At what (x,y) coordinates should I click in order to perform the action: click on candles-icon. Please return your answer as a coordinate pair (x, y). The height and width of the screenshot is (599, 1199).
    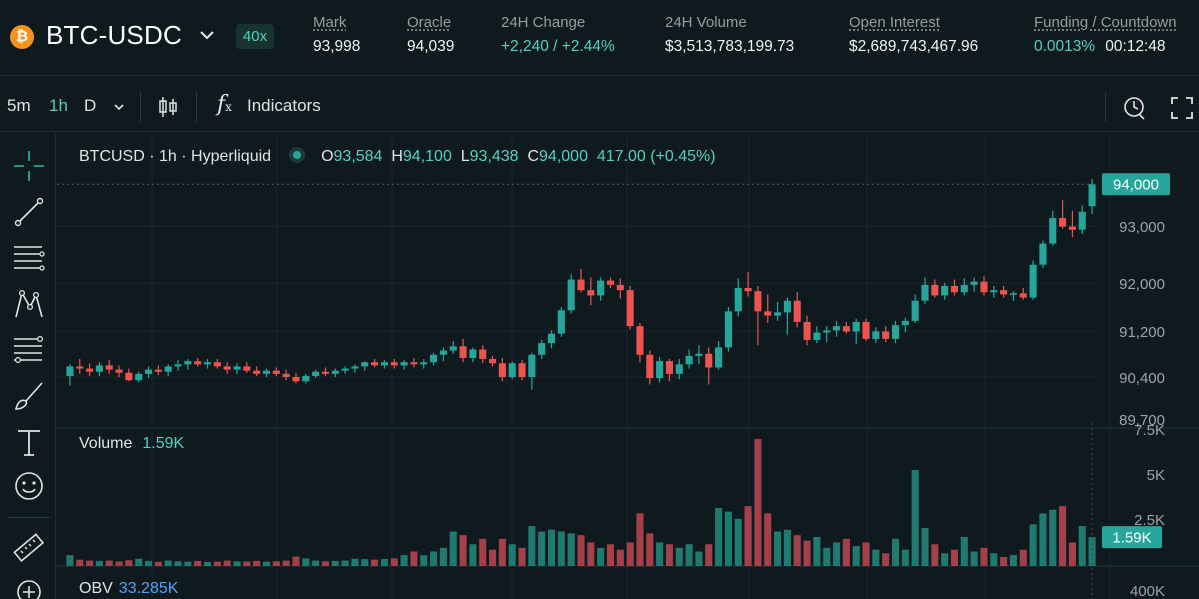
    Looking at the image, I should click on (168, 107).